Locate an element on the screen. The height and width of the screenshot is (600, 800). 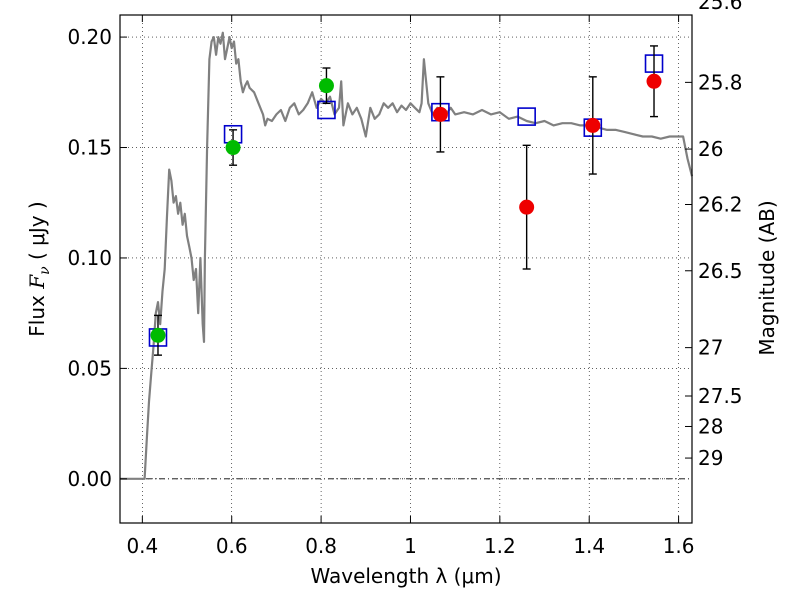
y-tick-label: 0.15 is located at coordinates (89, 148).